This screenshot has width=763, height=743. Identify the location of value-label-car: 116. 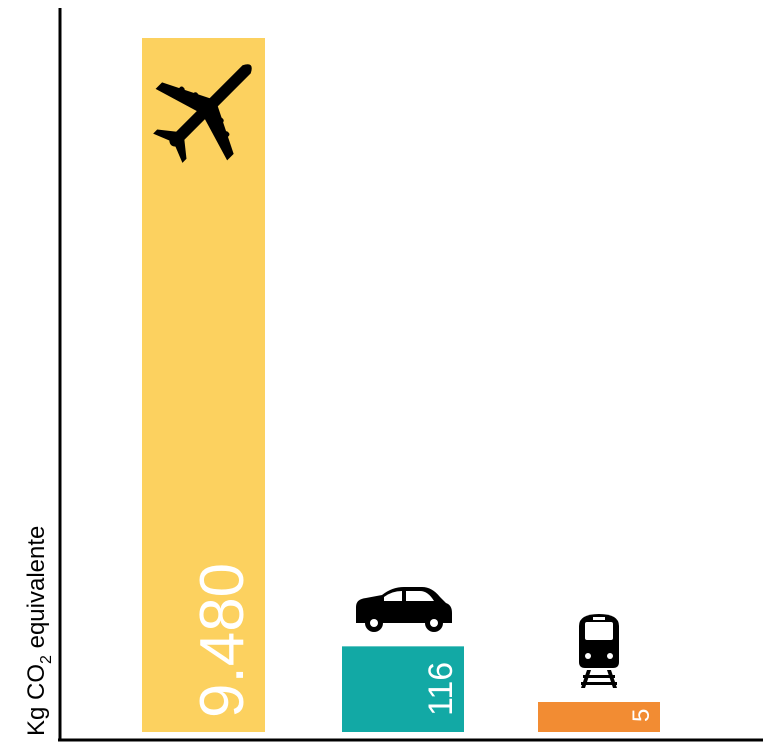
(441, 689).